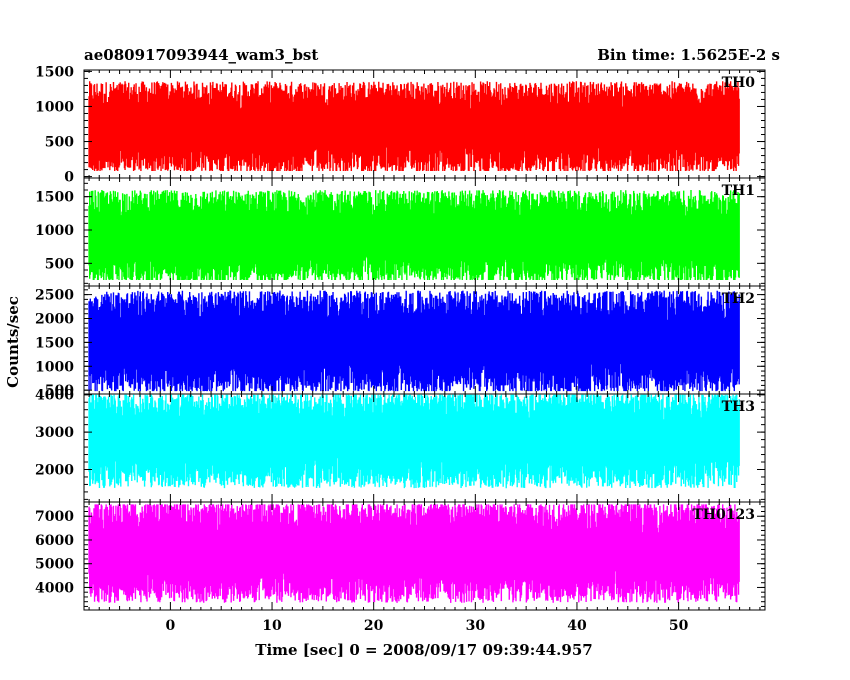 Image resolution: width=850 pixels, height=680 pixels. I want to click on x-tick-labels: 0 10 20 30 40 50, so click(427, 626).